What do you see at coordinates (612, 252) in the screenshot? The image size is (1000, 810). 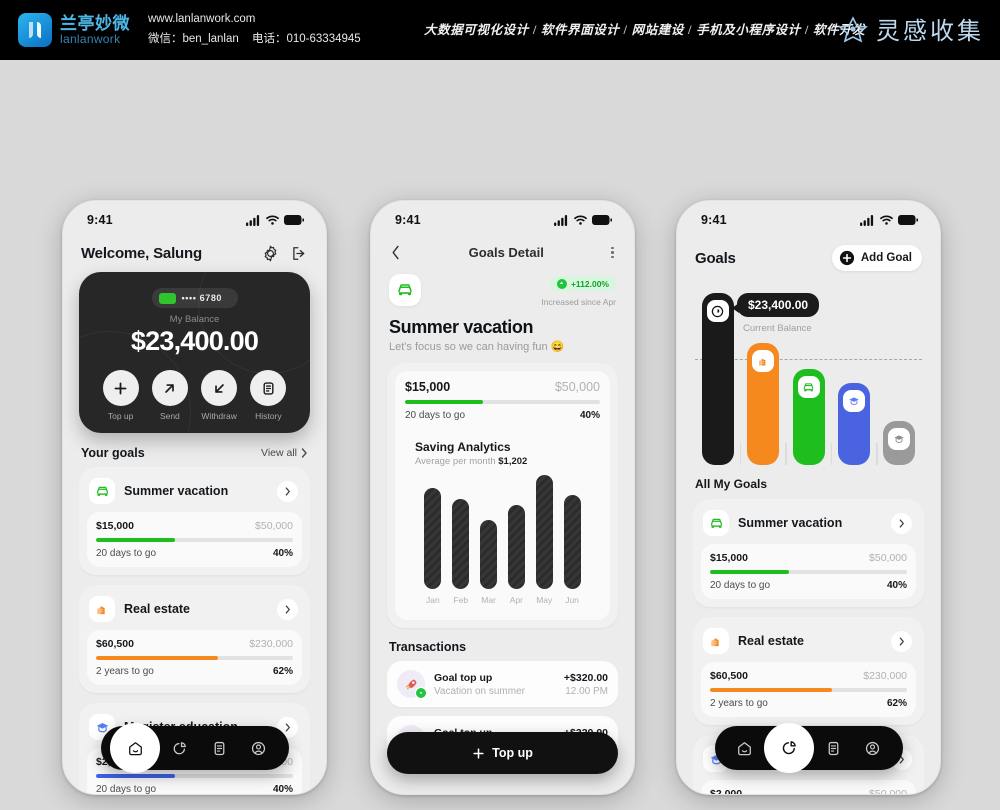 I see `more-vertical-icon` at bounding box center [612, 252].